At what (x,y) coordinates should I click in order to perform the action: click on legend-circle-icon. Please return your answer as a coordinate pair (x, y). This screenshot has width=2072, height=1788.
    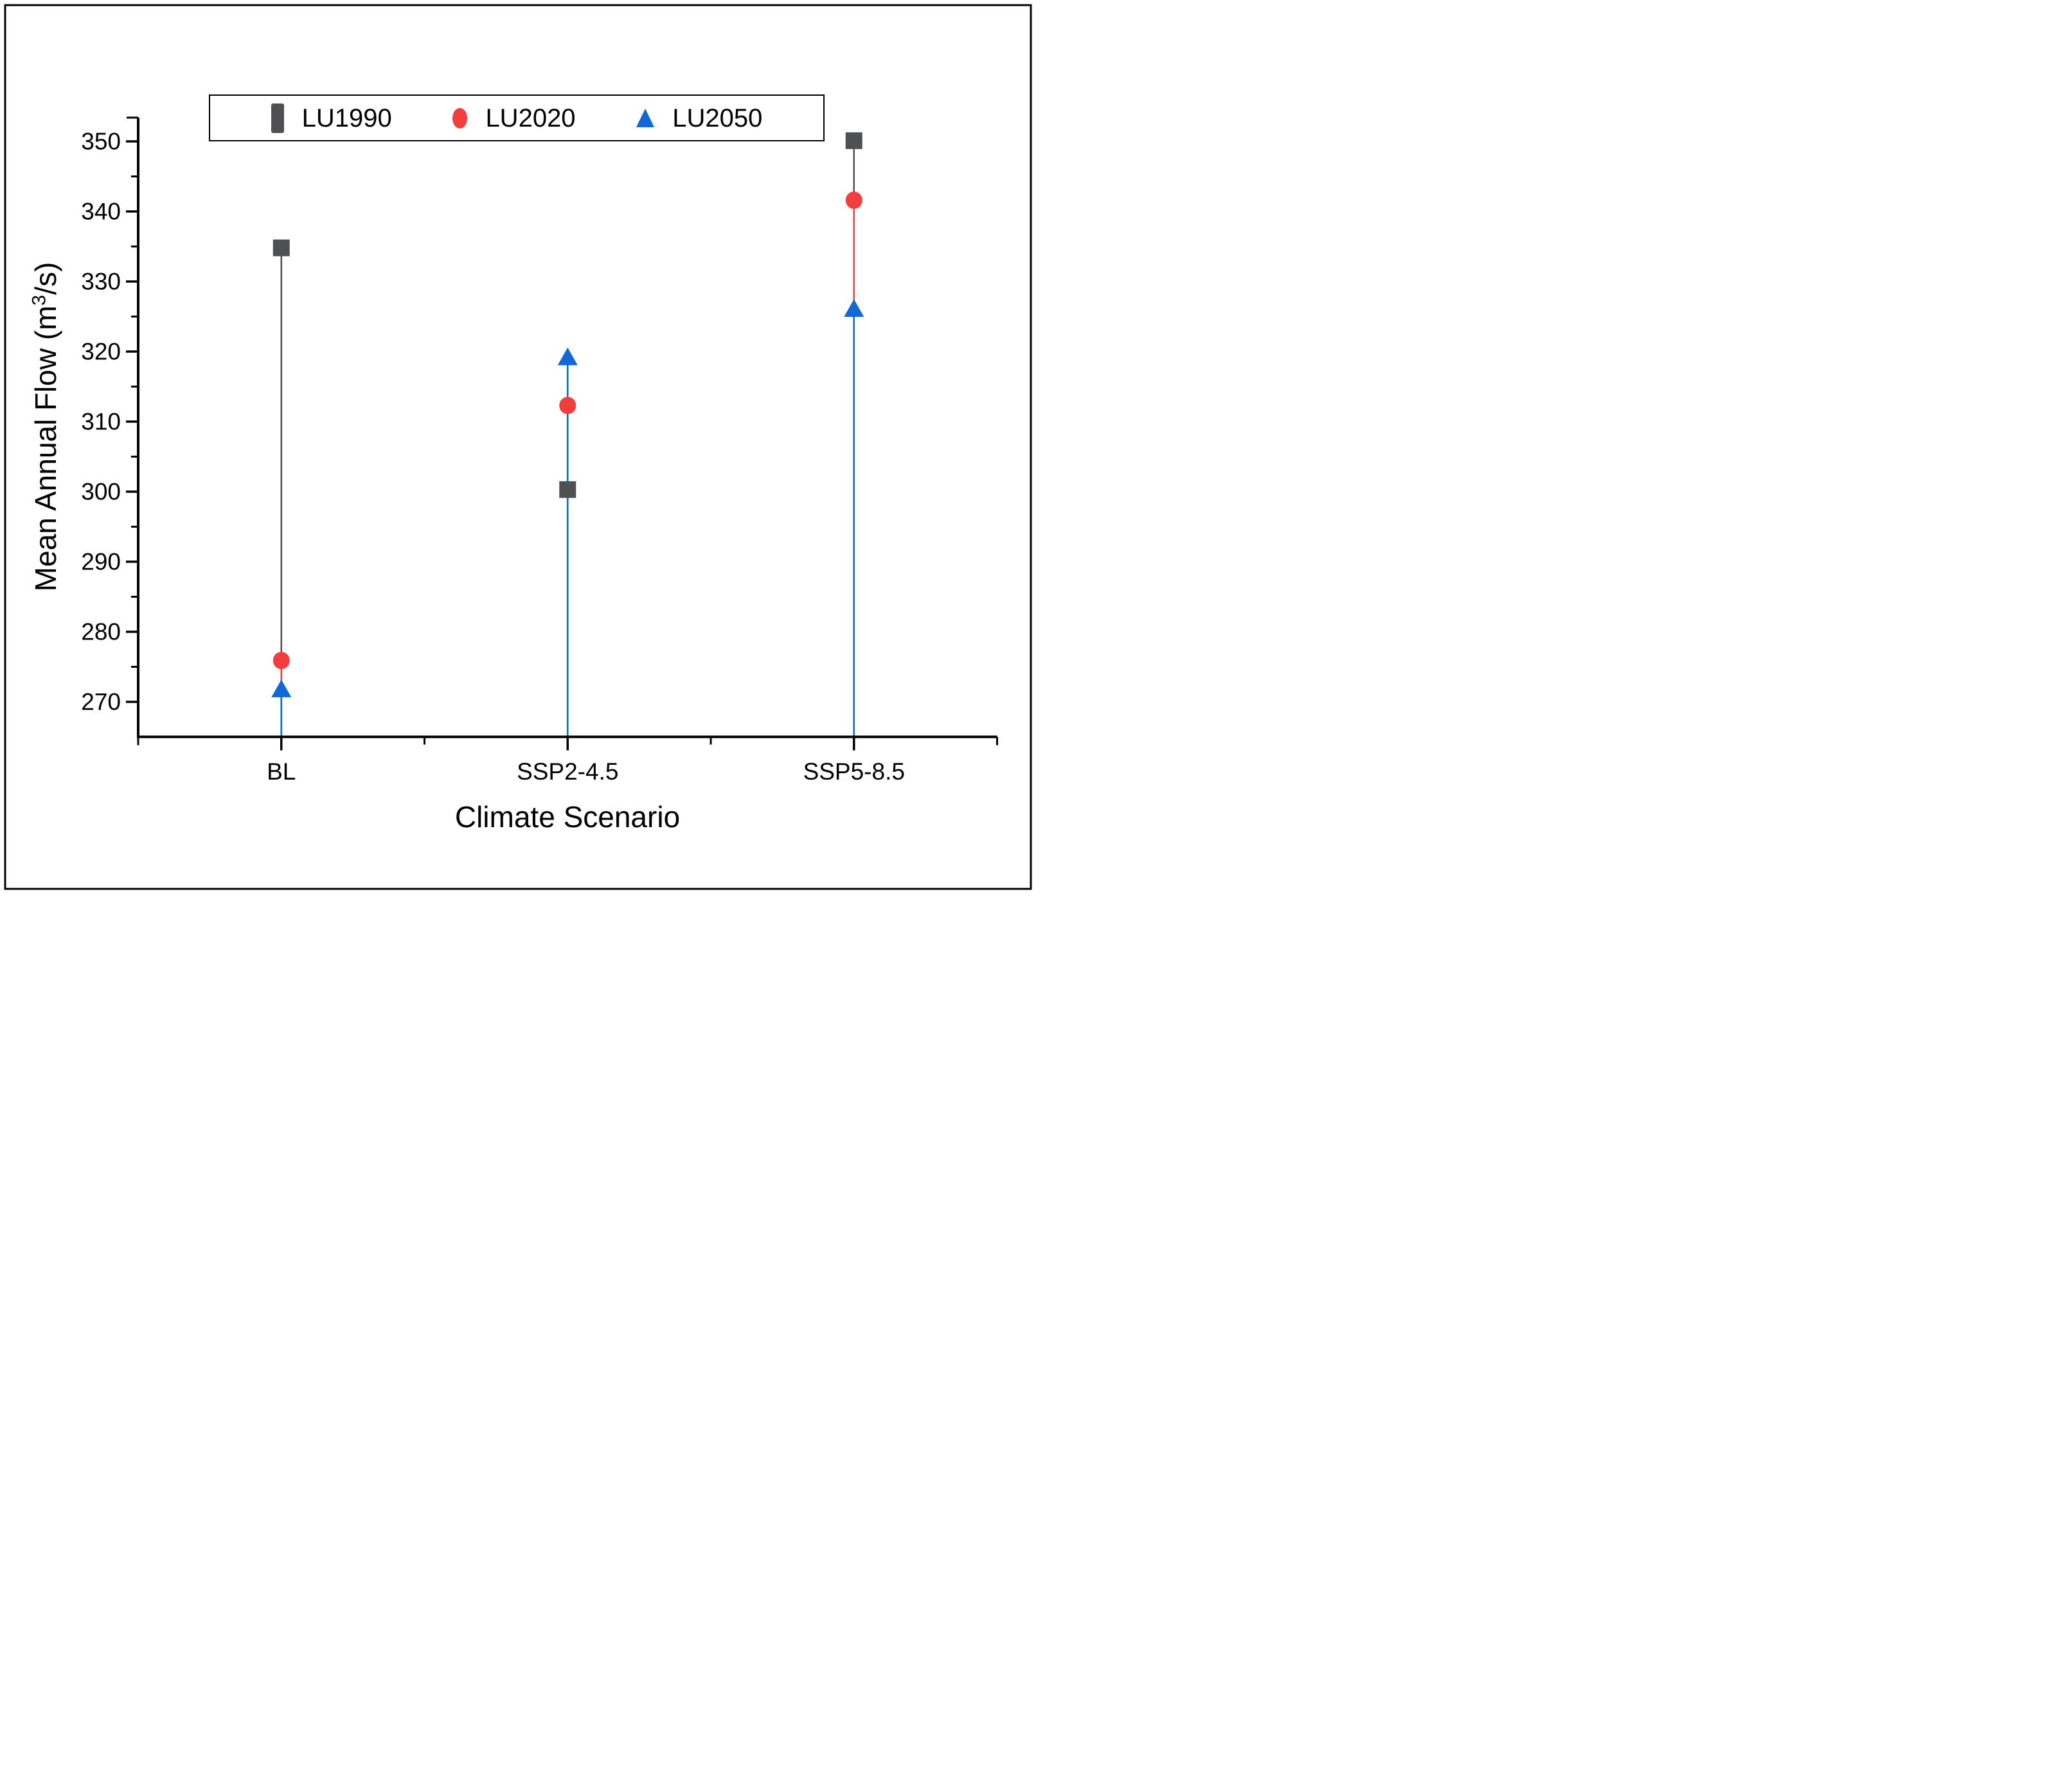
    Looking at the image, I should click on (460, 118).